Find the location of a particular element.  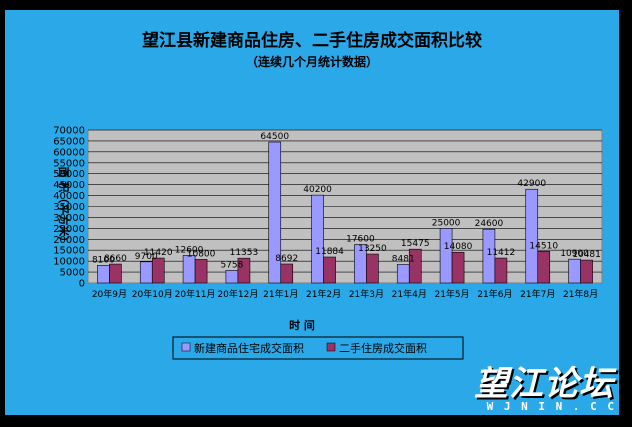

data-label-resale-homes: 11884 is located at coordinates (329, 252).